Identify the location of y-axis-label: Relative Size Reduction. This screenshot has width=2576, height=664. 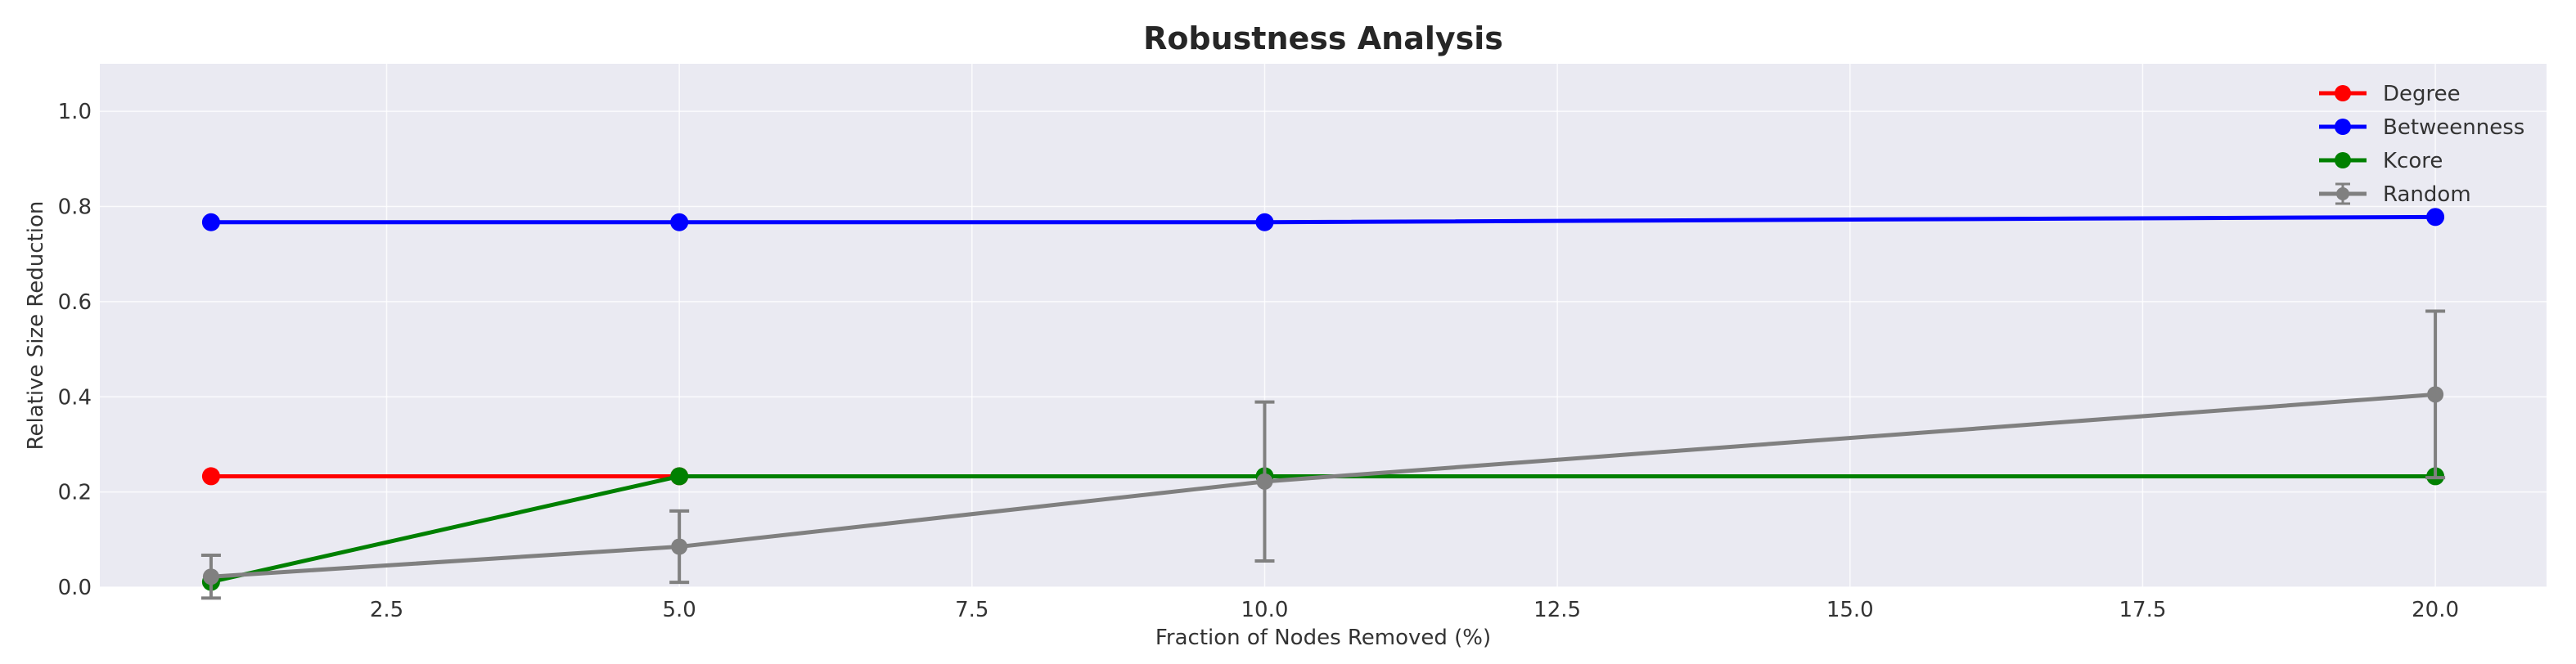
(36, 326).